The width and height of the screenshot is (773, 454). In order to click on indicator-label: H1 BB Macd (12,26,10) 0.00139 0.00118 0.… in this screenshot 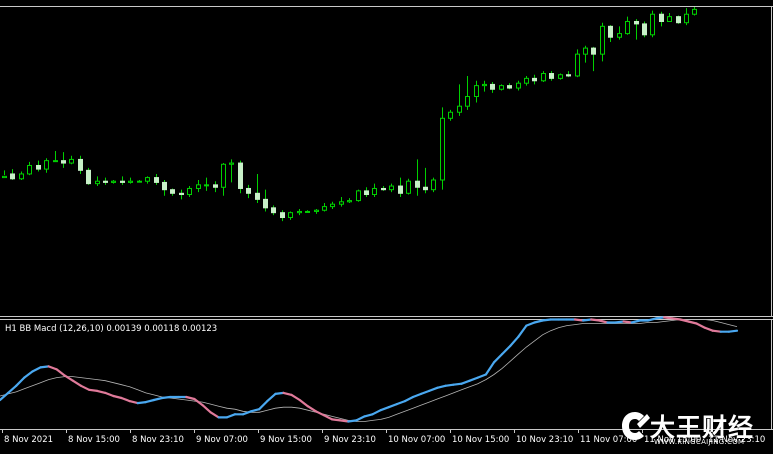, I will do `click(111, 329)`.